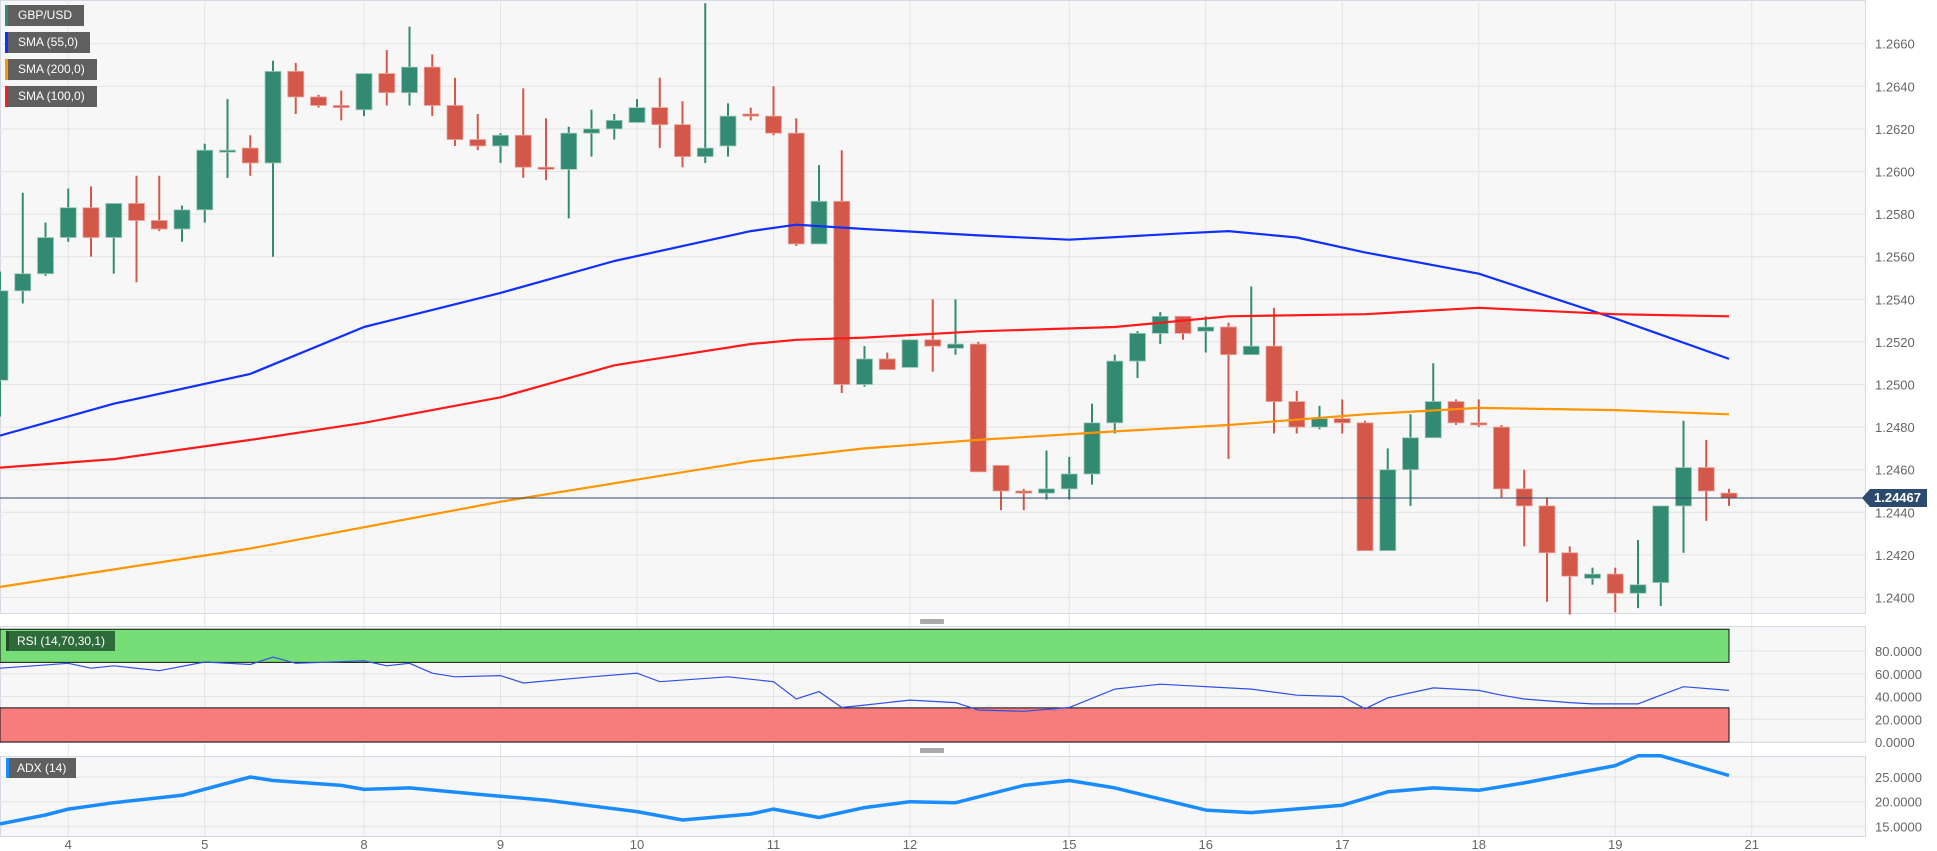 The image size is (1937, 851). What do you see at coordinates (910, 844) in the screenshot?
I see `time-axis-label: 12` at bounding box center [910, 844].